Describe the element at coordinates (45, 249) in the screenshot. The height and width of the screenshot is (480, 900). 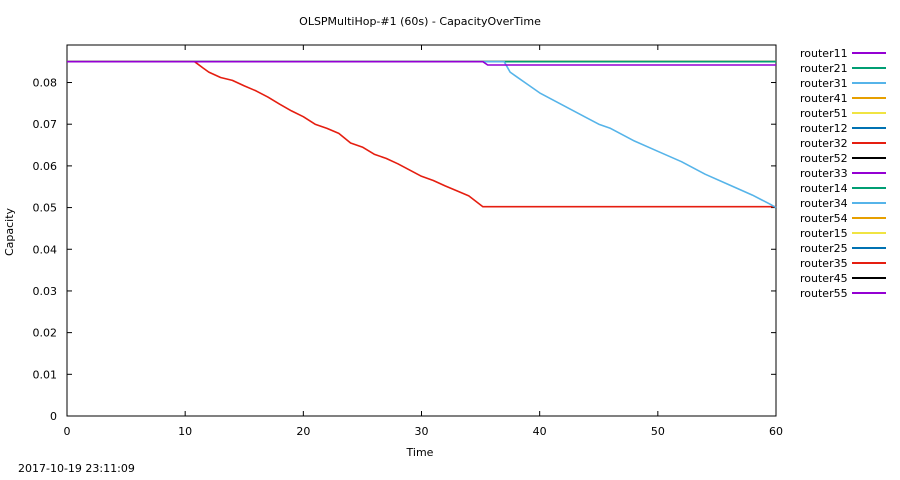
I see `y-tick-label: 0.04` at that location.